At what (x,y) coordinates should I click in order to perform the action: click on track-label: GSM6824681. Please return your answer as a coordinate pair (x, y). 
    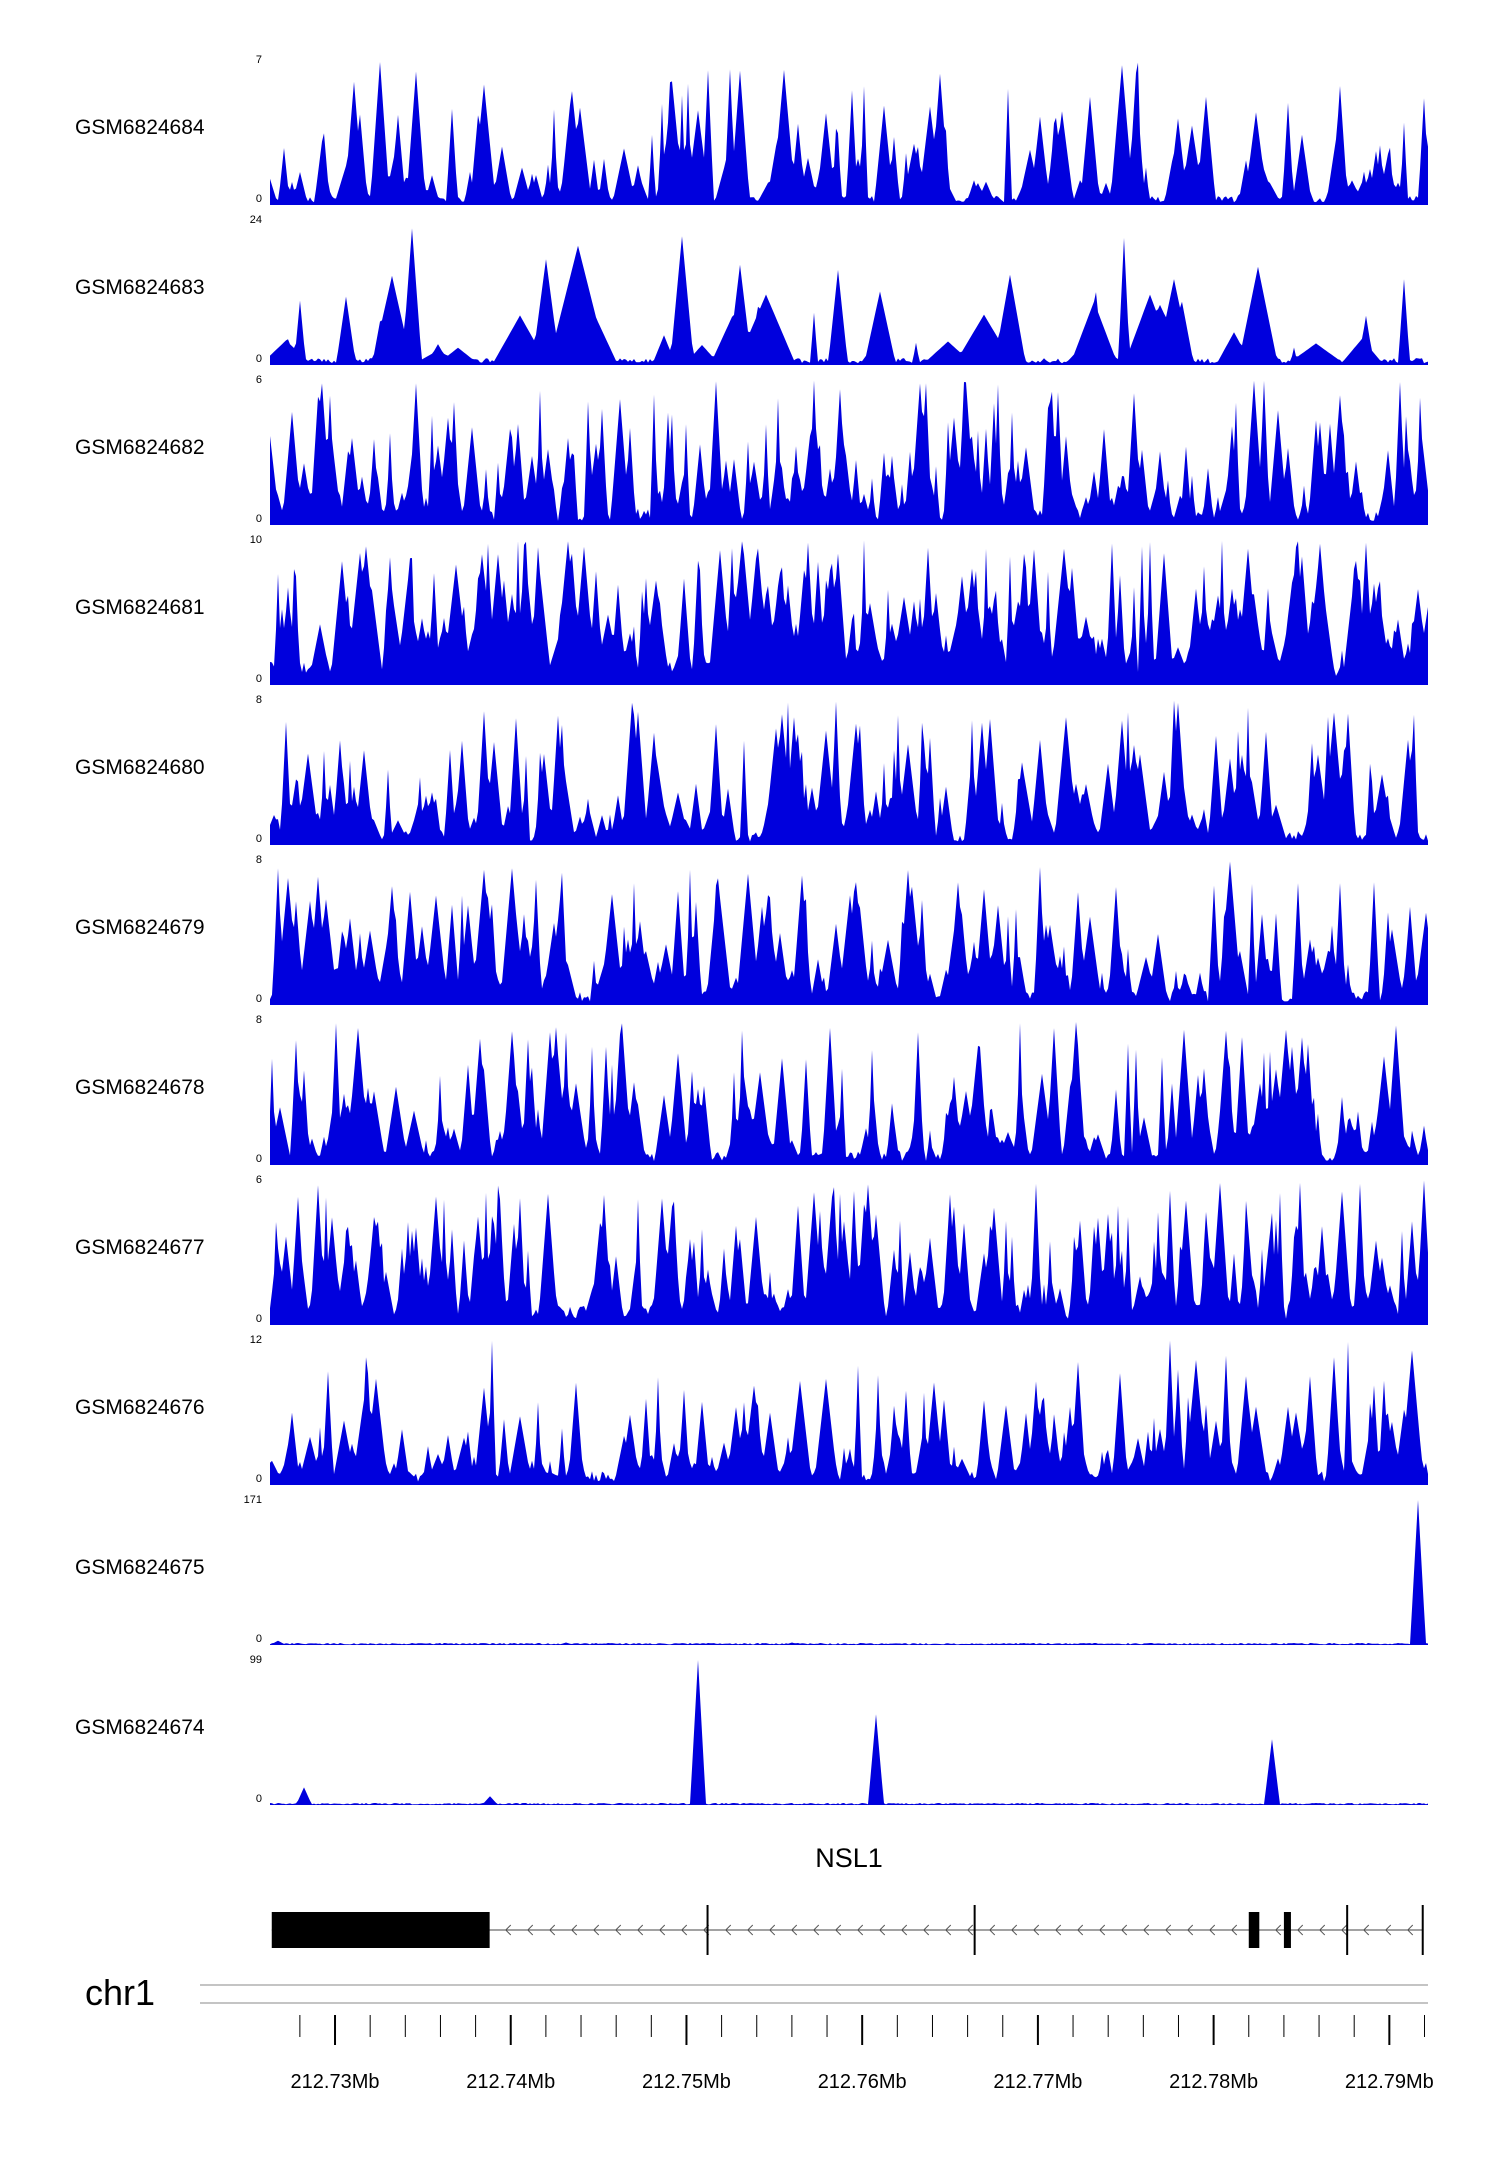
    Looking at the image, I should click on (140, 607).